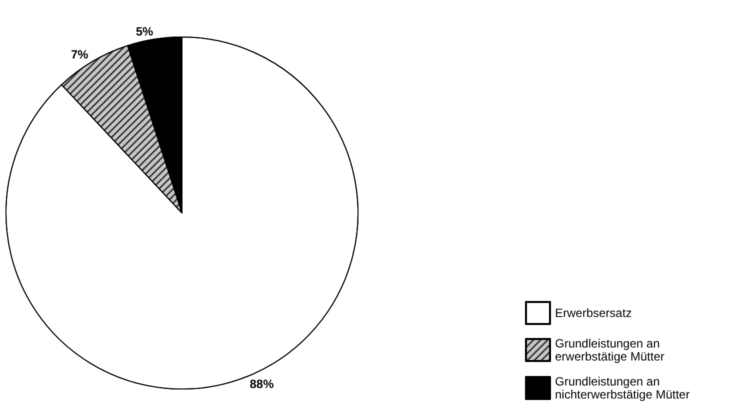 The width and height of the screenshot is (730, 418). Describe the element at coordinates (79, 55) in the screenshot. I see `data-label: 7%` at that location.